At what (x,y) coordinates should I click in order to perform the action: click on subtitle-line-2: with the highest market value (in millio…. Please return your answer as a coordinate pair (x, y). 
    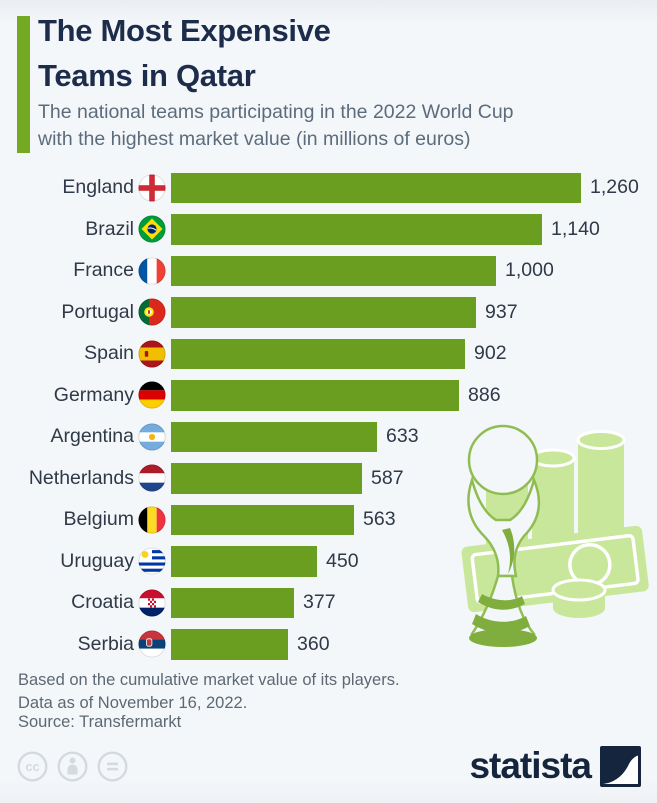
    Looking at the image, I should click on (254, 139).